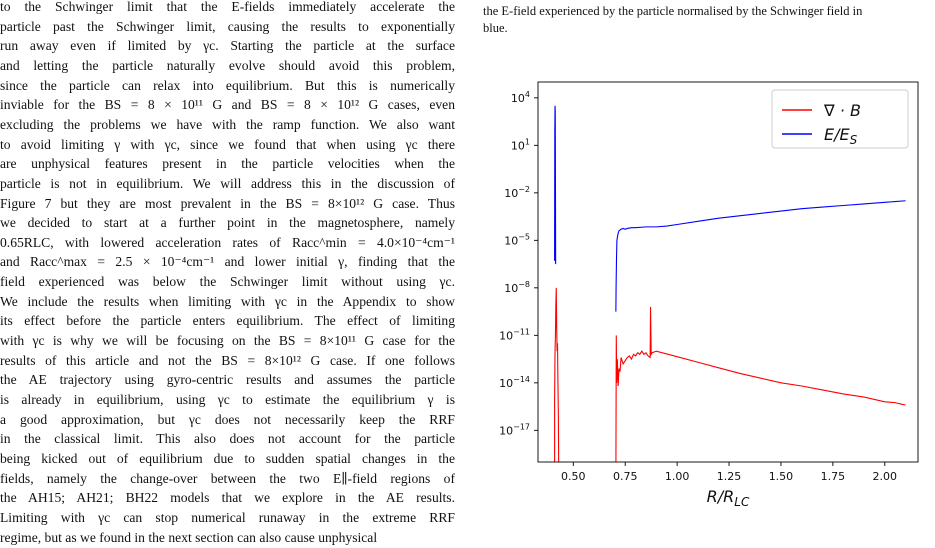 The image size is (935, 548). I want to click on x-tick-label: 1.75, so click(833, 476).